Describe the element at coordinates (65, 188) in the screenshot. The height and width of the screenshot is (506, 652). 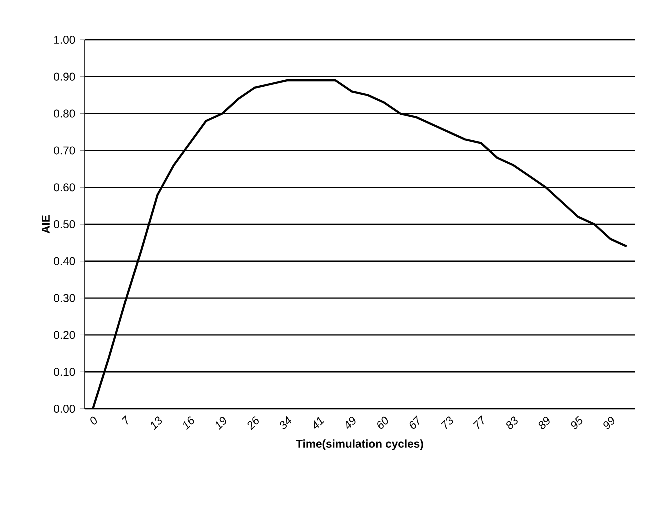
I see `y-tick-label: 0.60` at that location.